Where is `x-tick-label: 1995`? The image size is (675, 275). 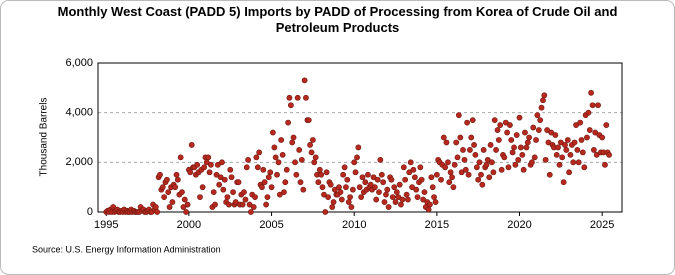
x-tick-label: 1995 is located at coordinates (106, 225).